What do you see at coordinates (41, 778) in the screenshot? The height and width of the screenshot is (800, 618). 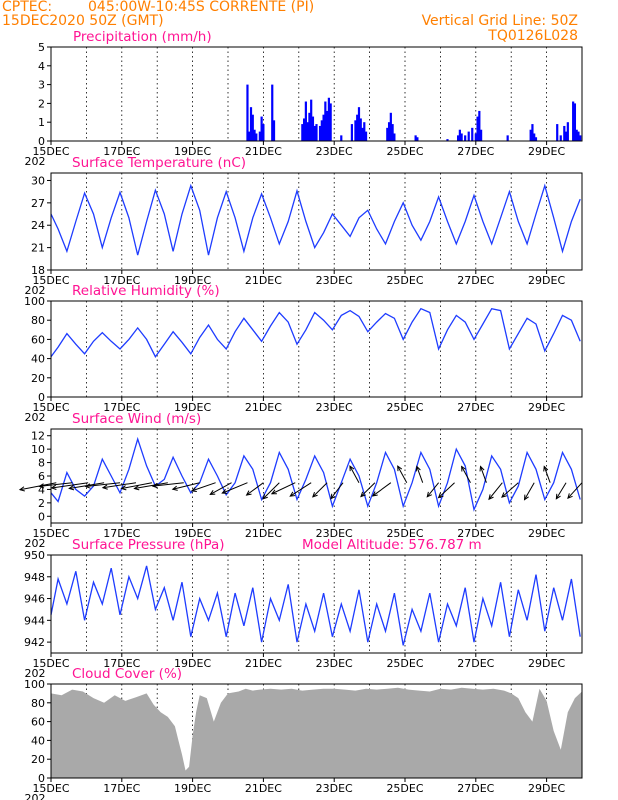 I see `y-tick-label: 0` at bounding box center [41, 778].